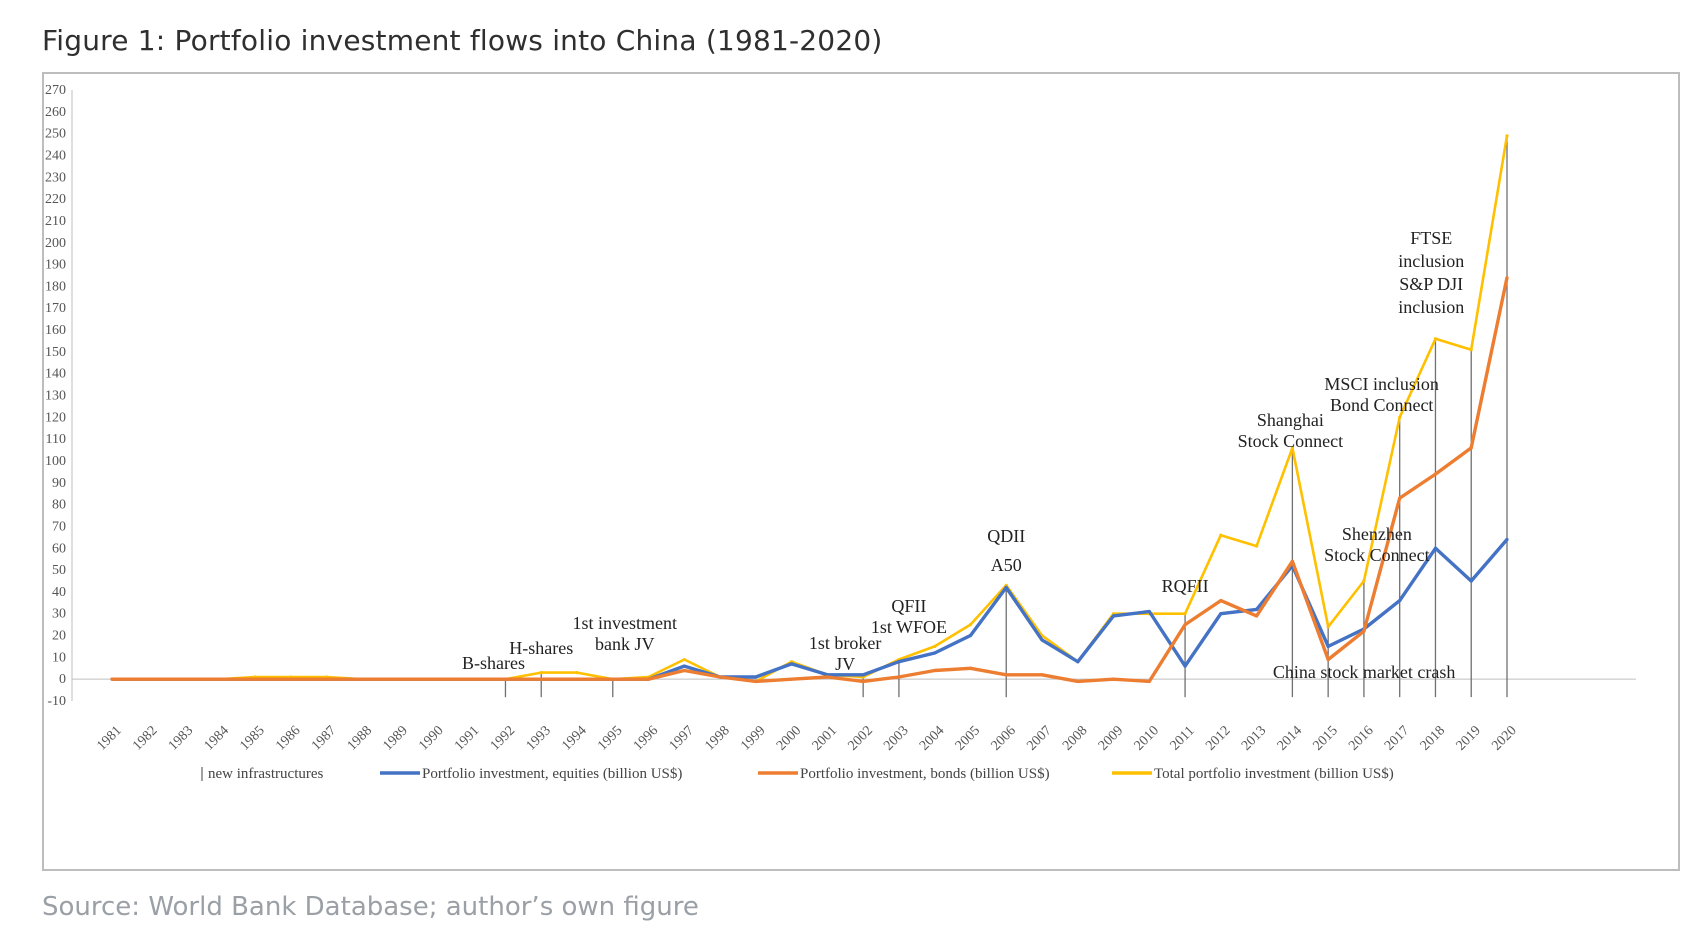 The height and width of the screenshot is (952, 1704). What do you see at coordinates (59, 570) in the screenshot?
I see `y-tick-label: 50` at bounding box center [59, 570].